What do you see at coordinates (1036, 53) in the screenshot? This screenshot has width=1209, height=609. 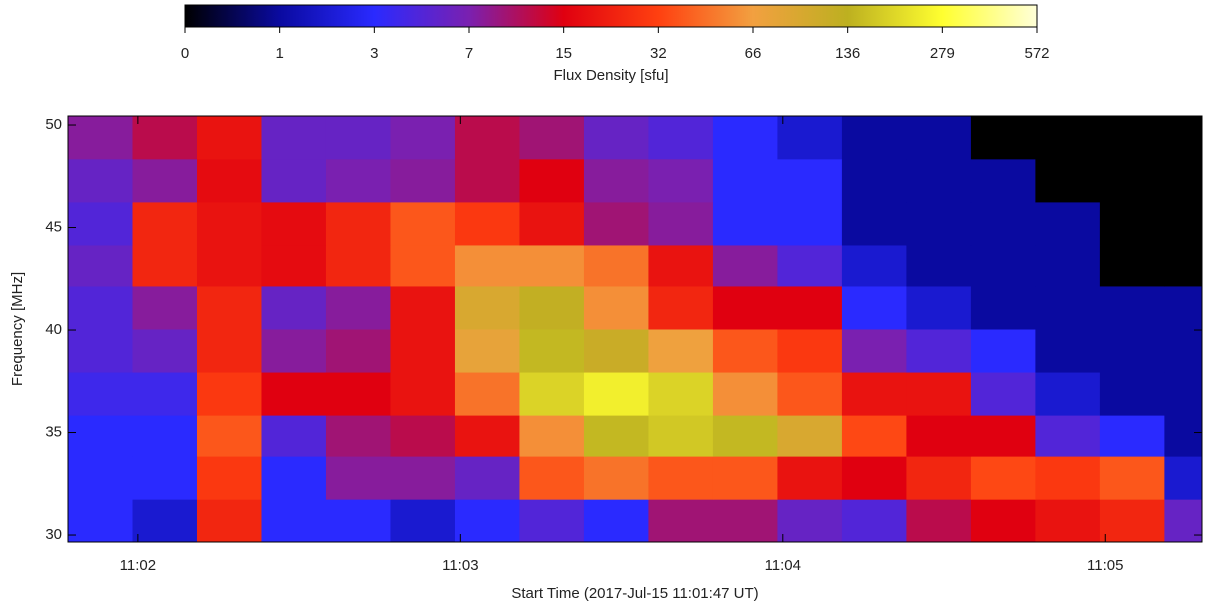 I see `colorbar-tick-label: 572` at bounding box center [1036, 53].